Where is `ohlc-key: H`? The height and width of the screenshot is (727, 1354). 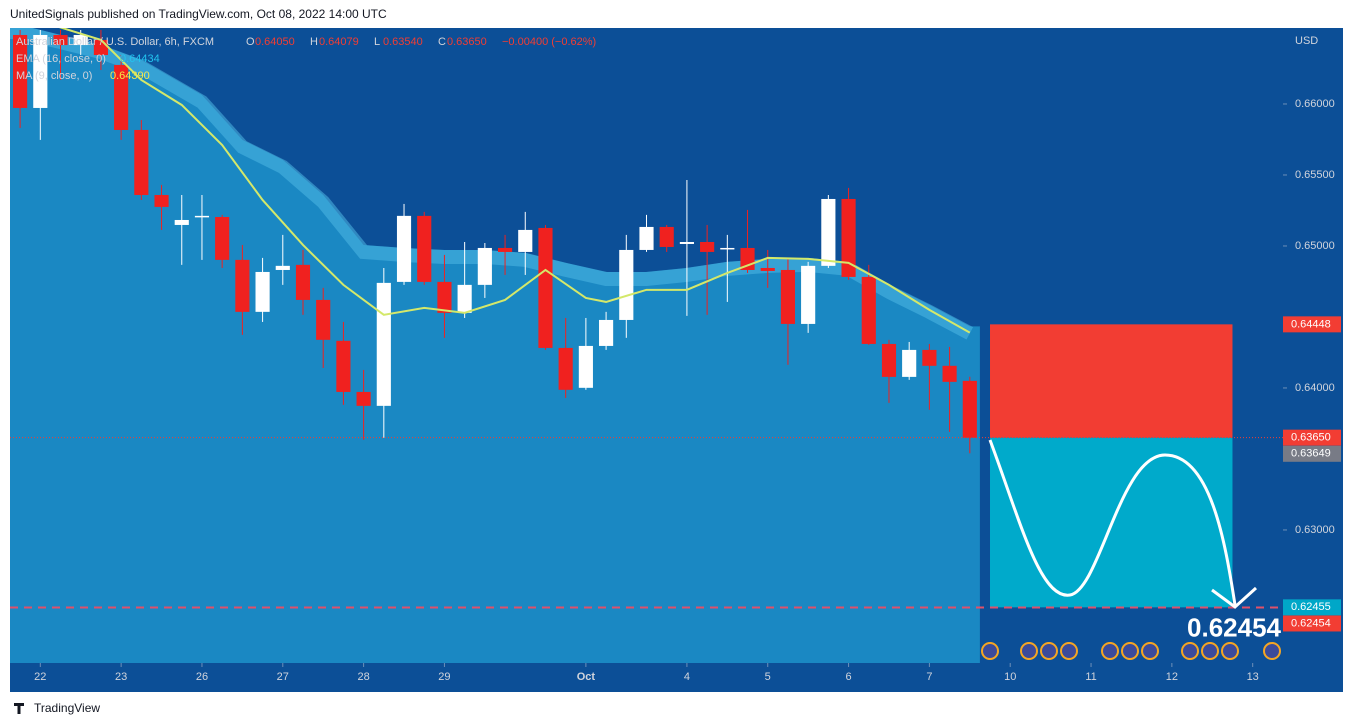 ohlc-key: H is located at coordinates (314, 42).